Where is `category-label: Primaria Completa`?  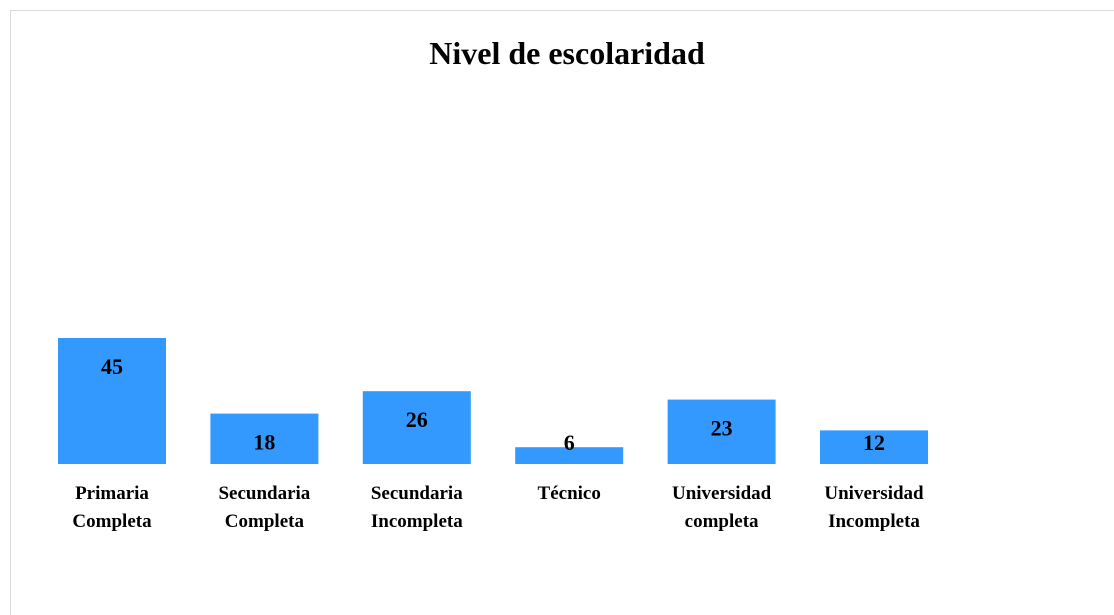
category-label: Primaria Completa is located at coordinates (112, 507).